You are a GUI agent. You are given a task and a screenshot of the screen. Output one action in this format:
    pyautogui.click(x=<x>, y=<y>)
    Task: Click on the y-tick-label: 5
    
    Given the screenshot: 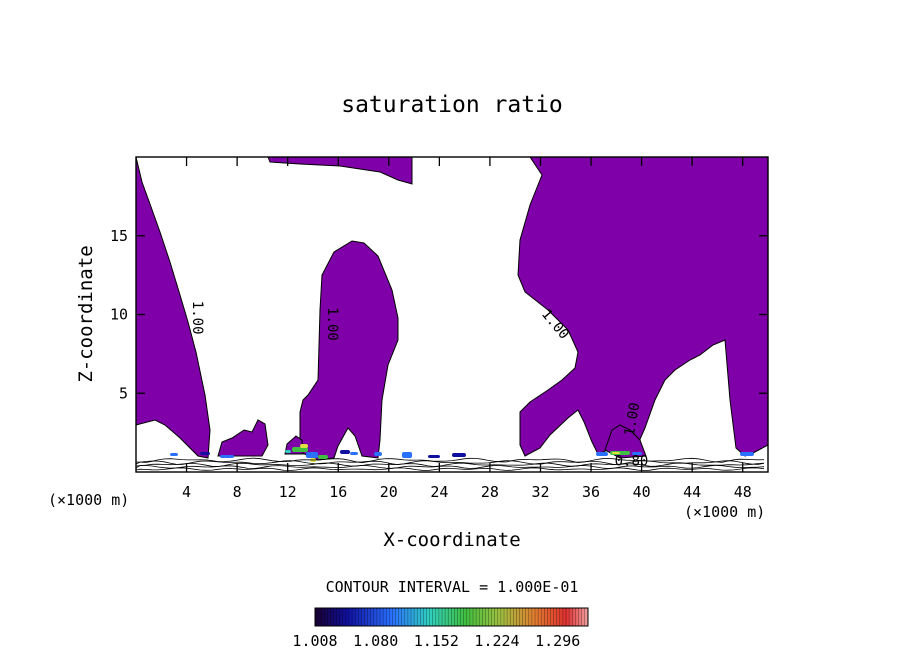 What is the action you would take?
    pyautogui.click(x=123, y=393)
    